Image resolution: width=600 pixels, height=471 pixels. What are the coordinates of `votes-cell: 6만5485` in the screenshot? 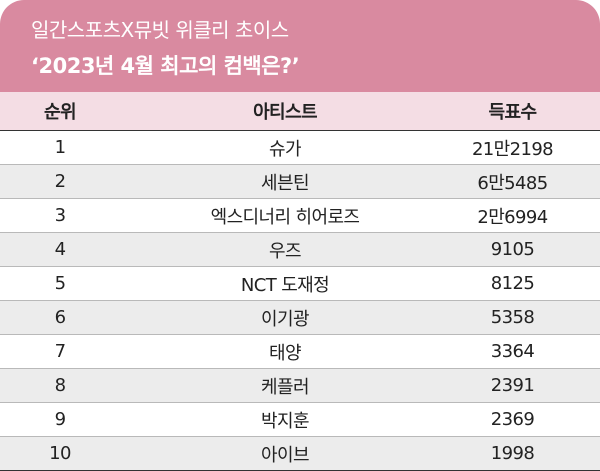 It's located at (512, 183).